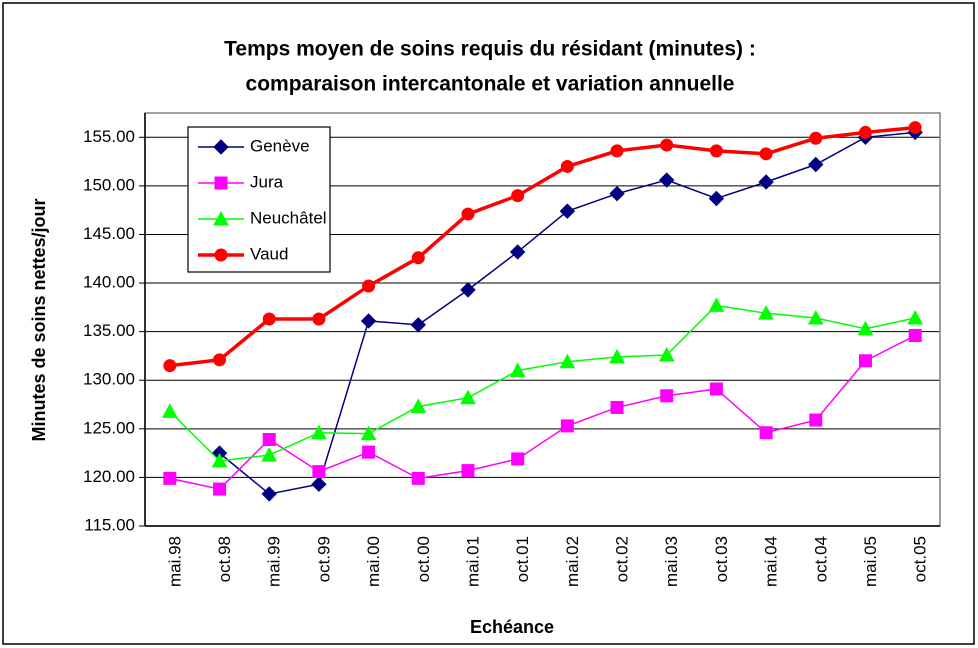 The height and width of the screenshot is (648, 978). I want to click on legend-label: Jura, so click(267, 181).